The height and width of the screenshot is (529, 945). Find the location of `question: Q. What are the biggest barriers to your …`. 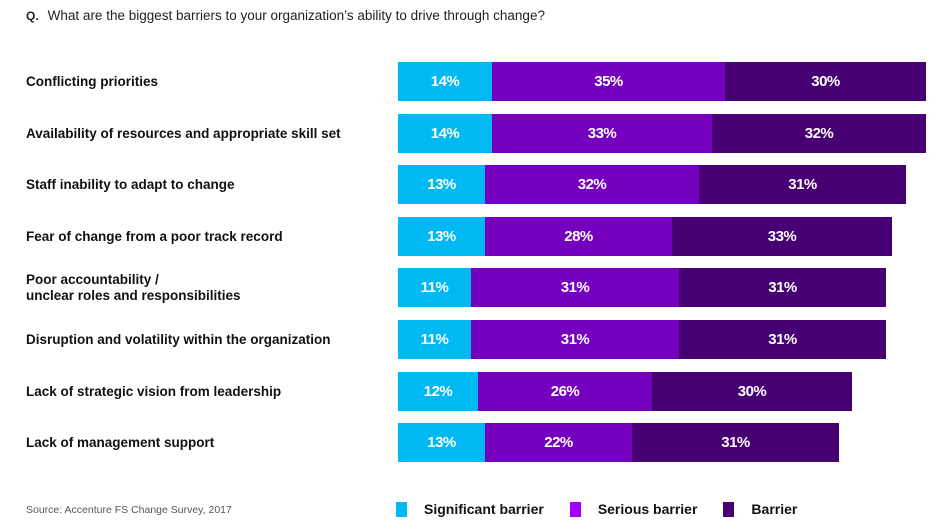

question: Q. What are the biggest barriers to your … is located at coordinates (285, 15).